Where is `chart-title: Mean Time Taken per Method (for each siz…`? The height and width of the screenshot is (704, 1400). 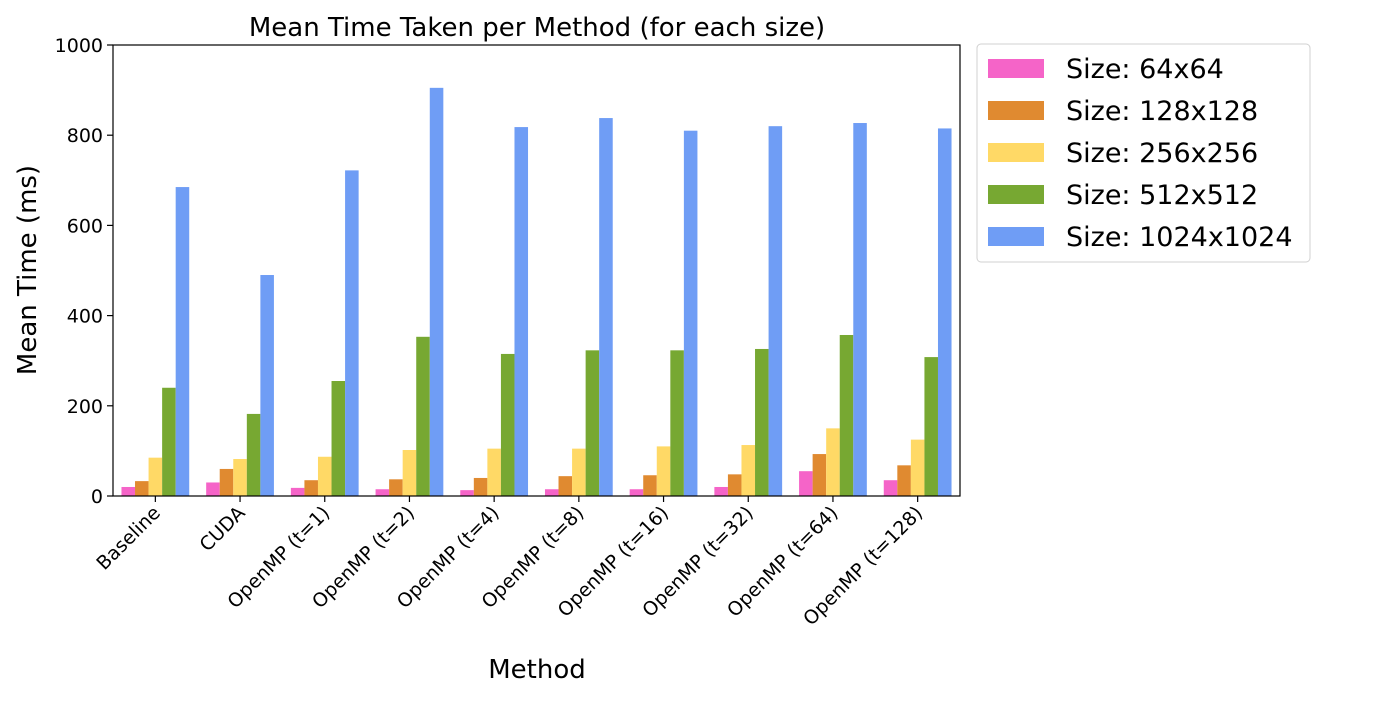
chart-title: Mean Time Taken per Method (for each siz… is located at coordinates (537, 28).